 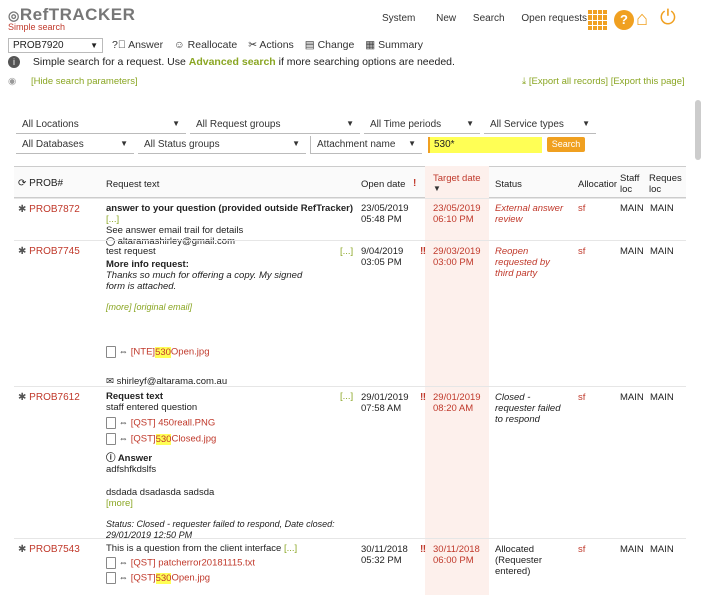 I want to click on reallocate-button: ☺ Reallocate, so click(x=206, y=45).